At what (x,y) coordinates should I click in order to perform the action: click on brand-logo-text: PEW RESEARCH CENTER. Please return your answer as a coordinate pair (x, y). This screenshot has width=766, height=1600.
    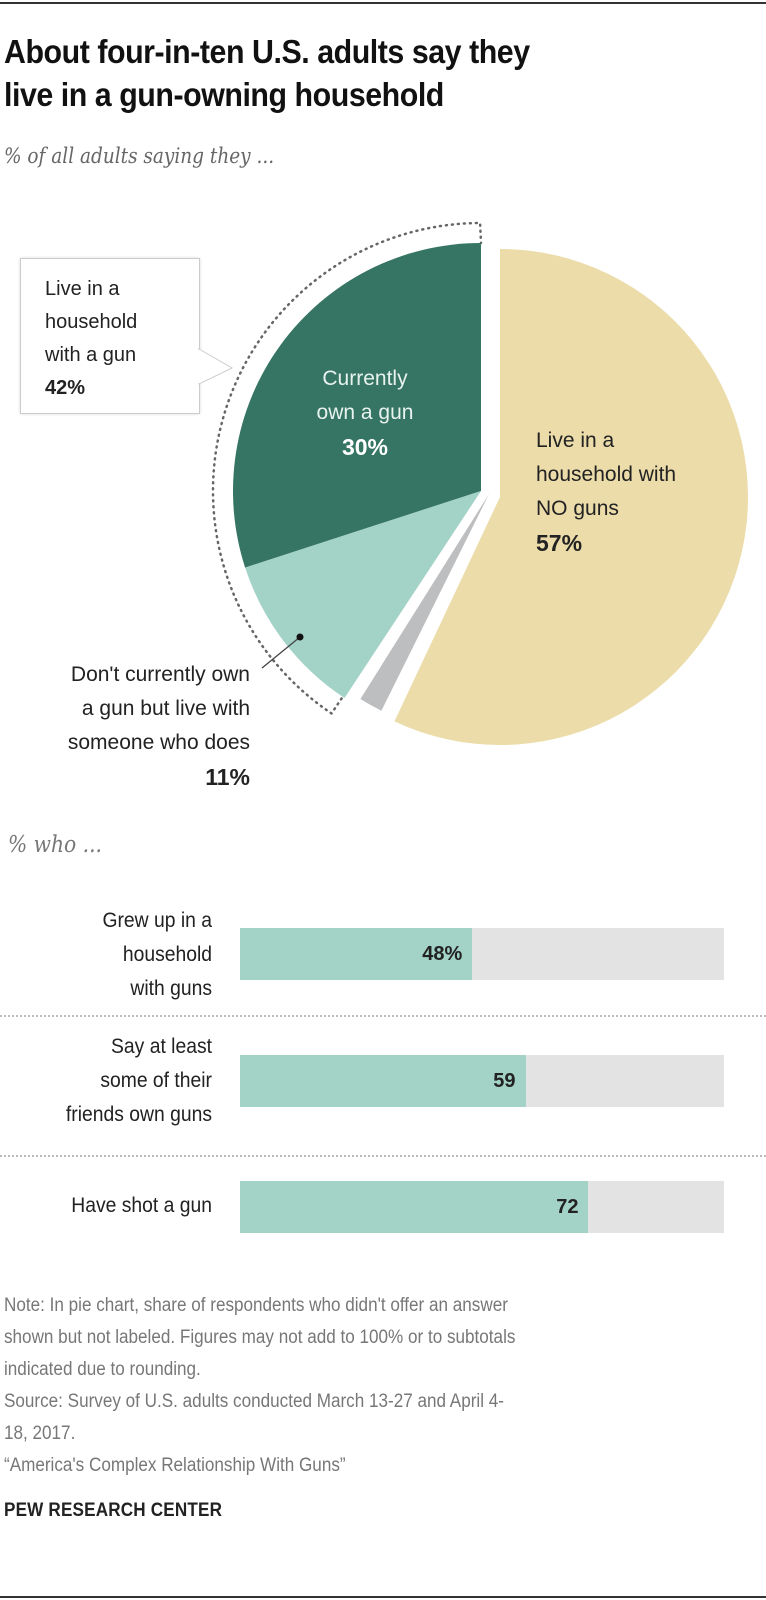
    Looking at the image, I should click on (113, 1510).